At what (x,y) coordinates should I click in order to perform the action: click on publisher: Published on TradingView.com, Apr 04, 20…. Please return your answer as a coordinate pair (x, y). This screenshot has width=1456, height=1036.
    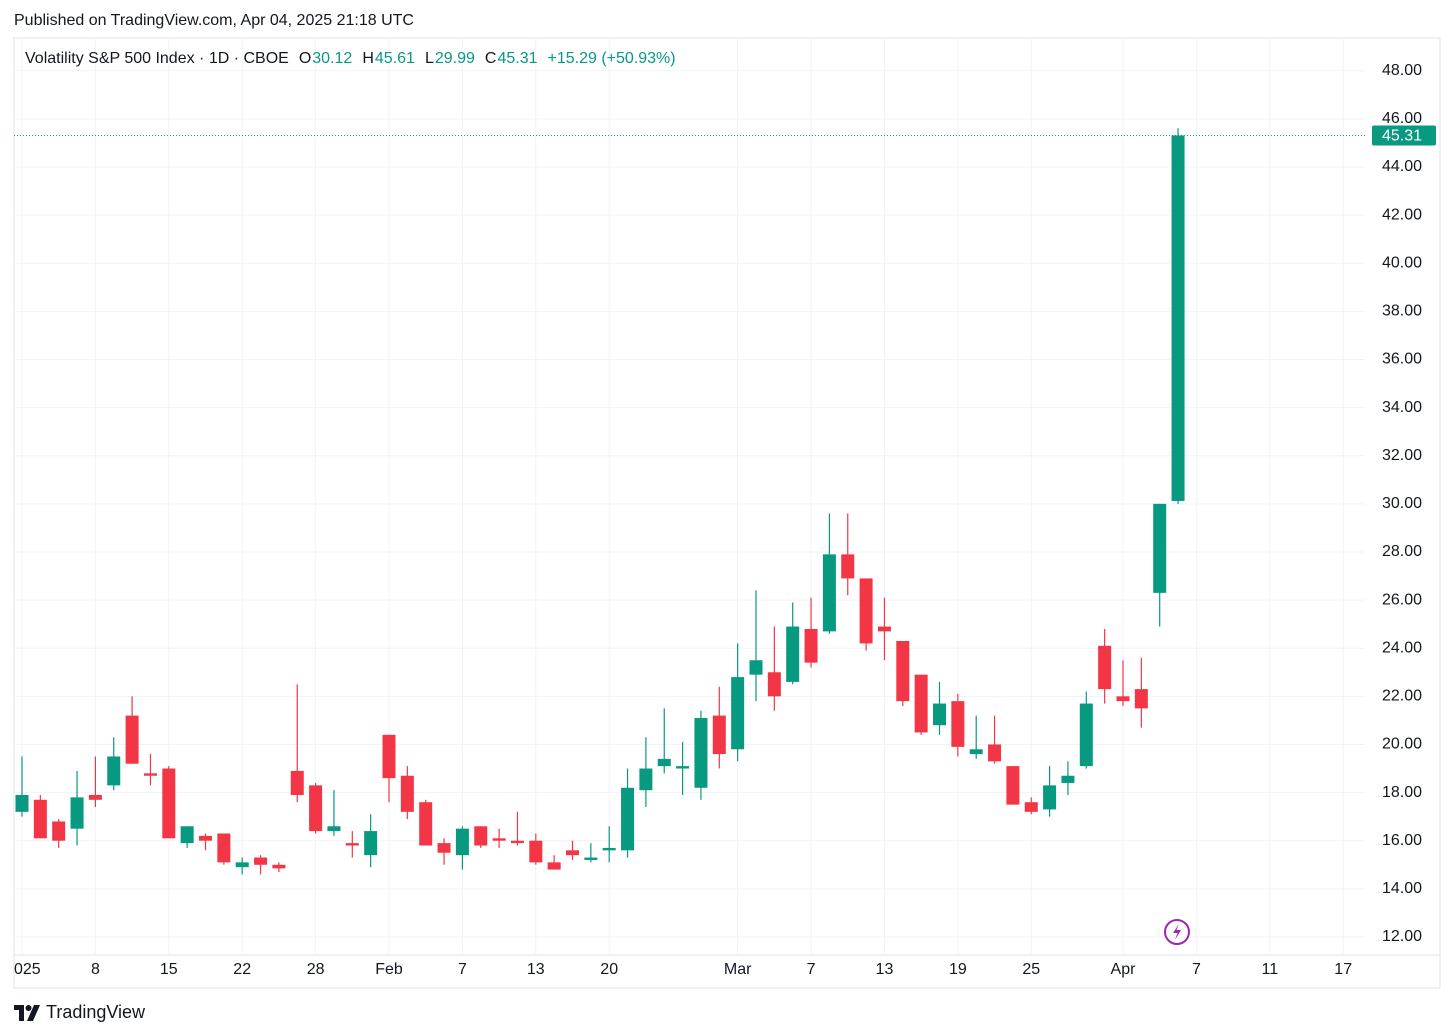
    Looking at the image, I should click on (214, 20).